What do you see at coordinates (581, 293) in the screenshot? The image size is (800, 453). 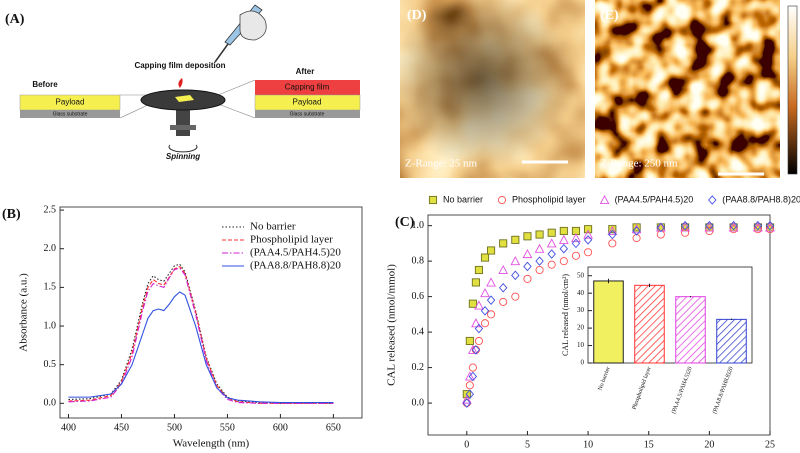 I see `y-tick-label: 40` at bounding box center [581, 293].